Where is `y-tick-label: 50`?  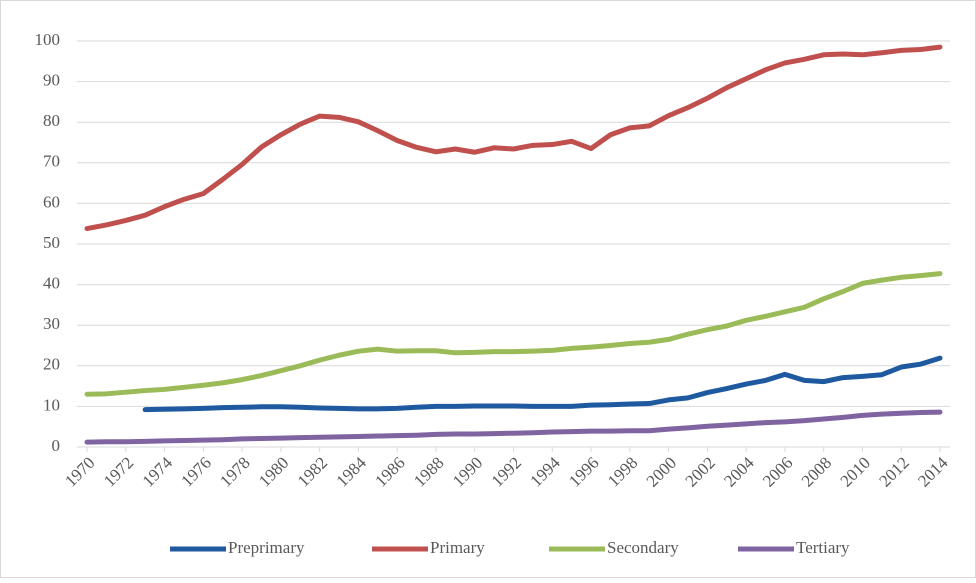 y-tick-label: 50 is located at coordinates (51, 242).